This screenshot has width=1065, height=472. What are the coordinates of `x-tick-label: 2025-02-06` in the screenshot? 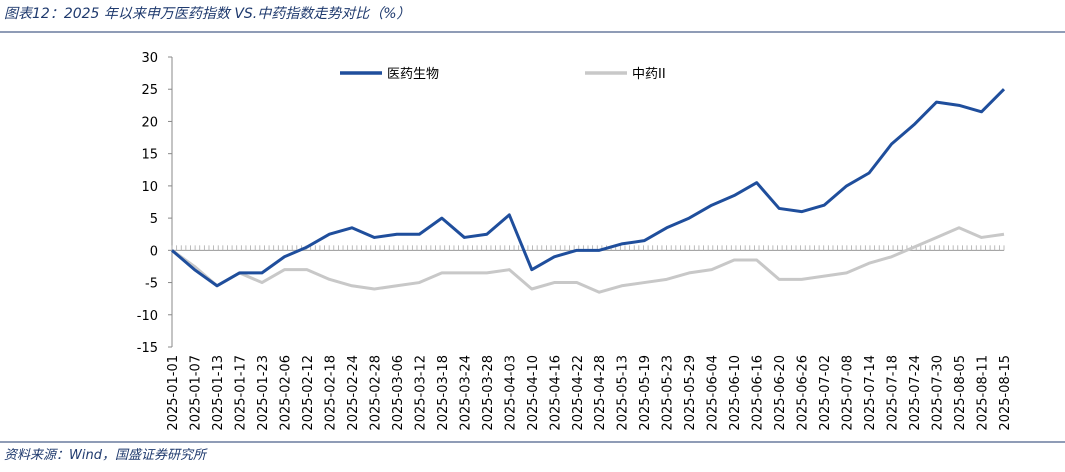 It's located at (285, 393).